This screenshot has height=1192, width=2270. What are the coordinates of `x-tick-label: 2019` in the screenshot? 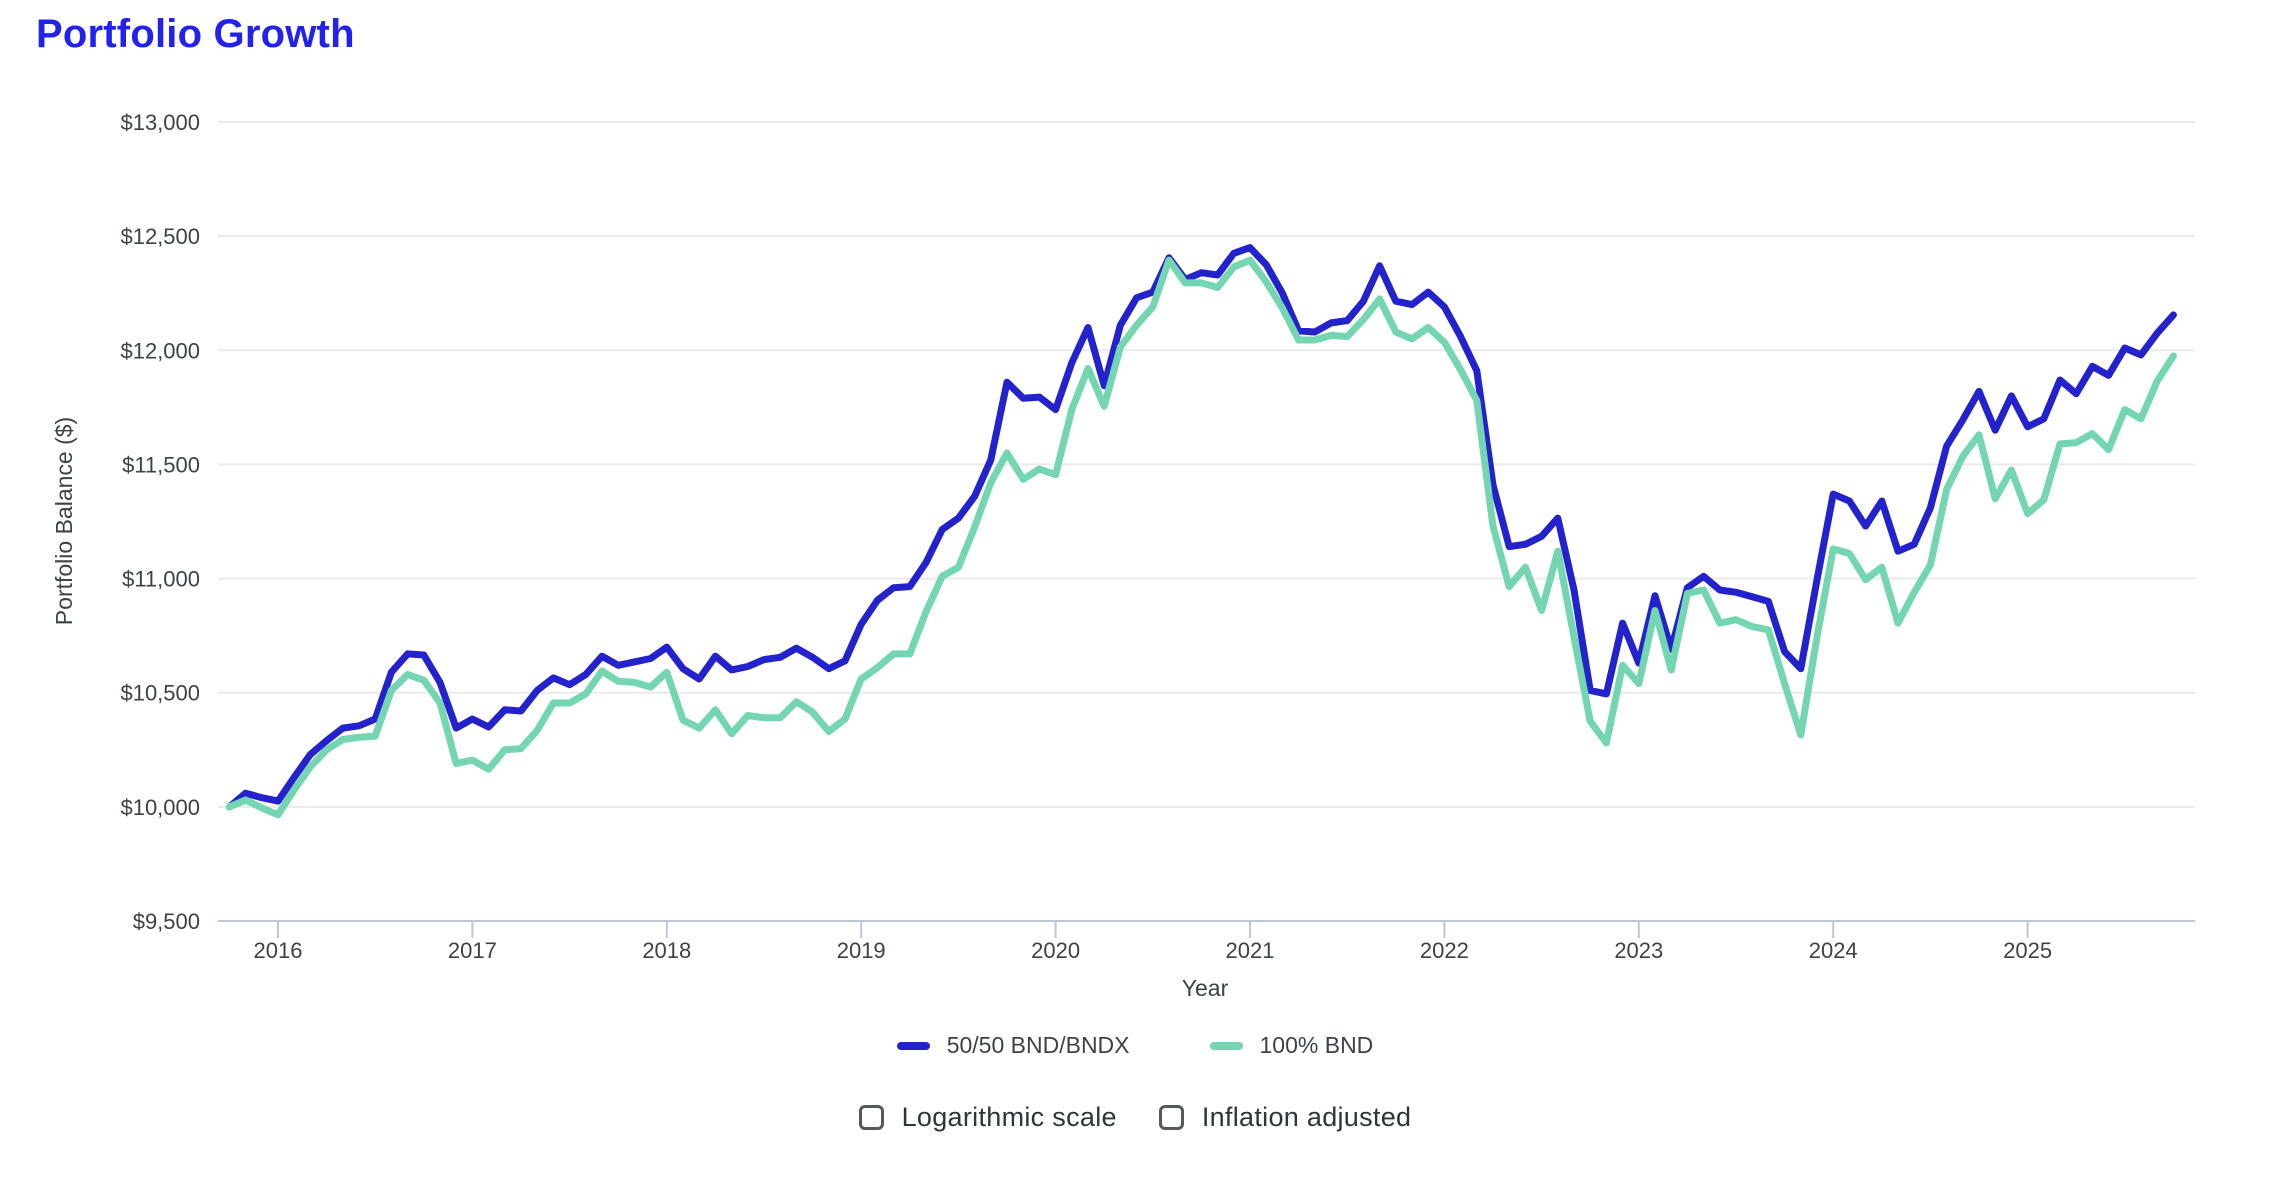 It's located at (861, 950).